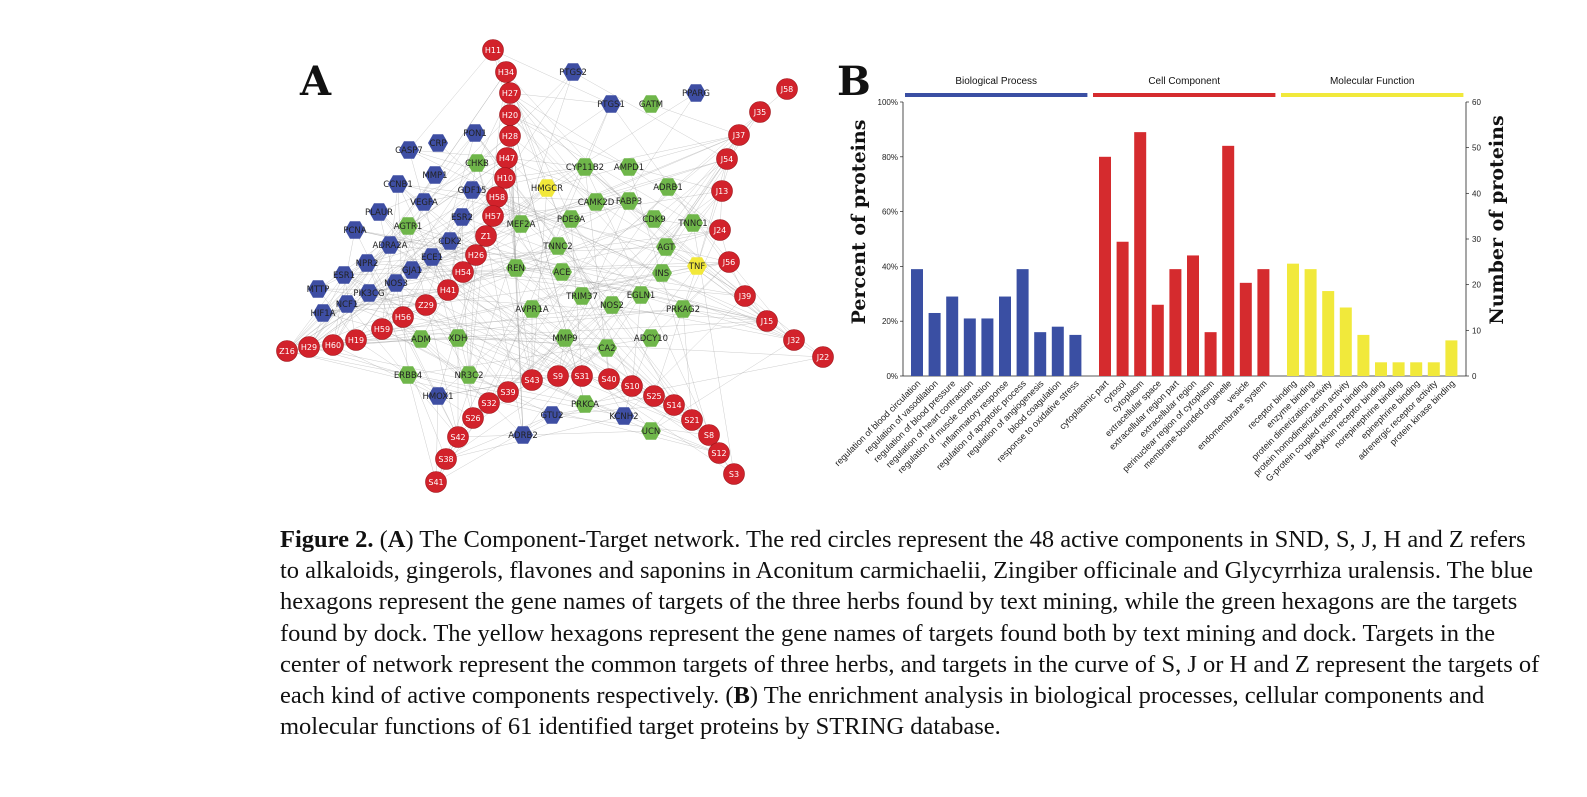 The image size is (1587, 797). Describe the element at coordinates (741, 696) in the screenshot. I see `caption-b-ref: B` at that location.